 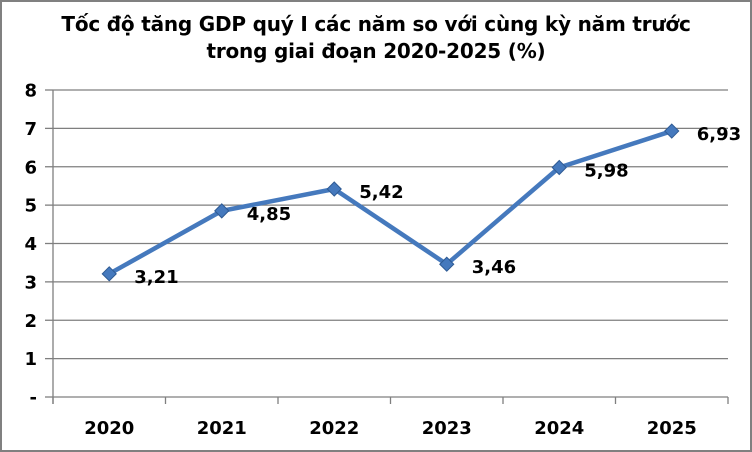 I want to click on y-axis-label-5: 5, so click(x=30, y=206).